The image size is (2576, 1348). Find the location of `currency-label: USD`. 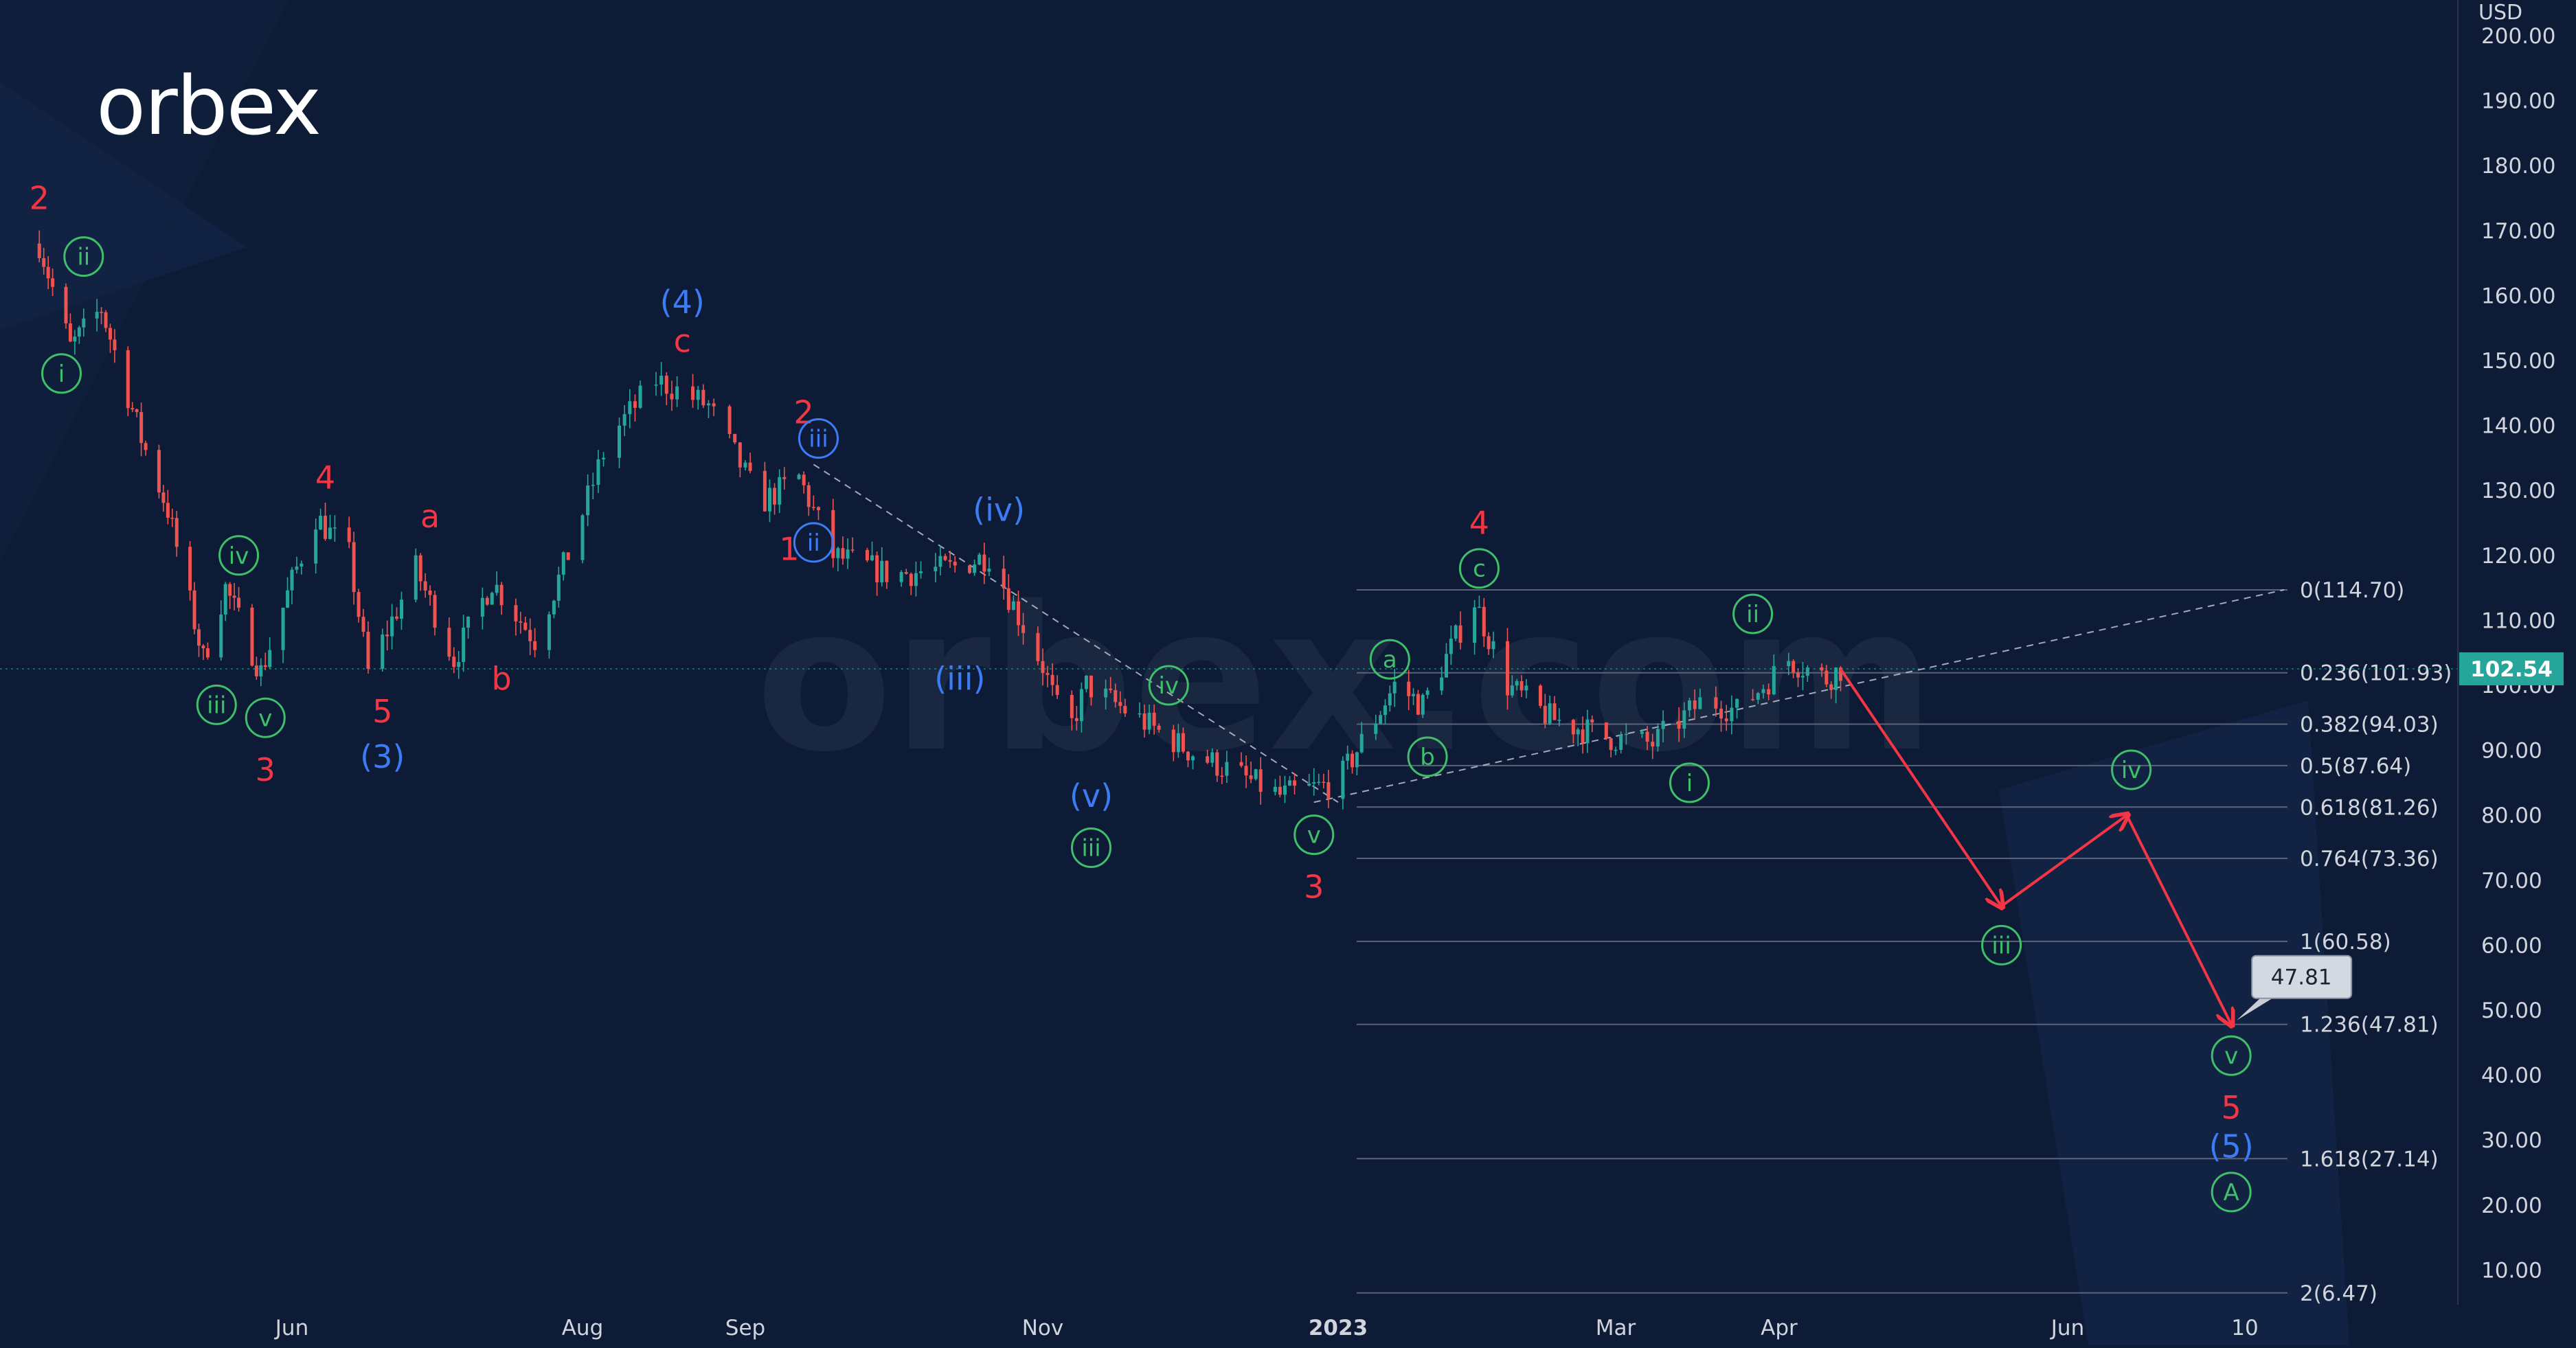

currency-label: USD is located at coordinates (2500, 13).